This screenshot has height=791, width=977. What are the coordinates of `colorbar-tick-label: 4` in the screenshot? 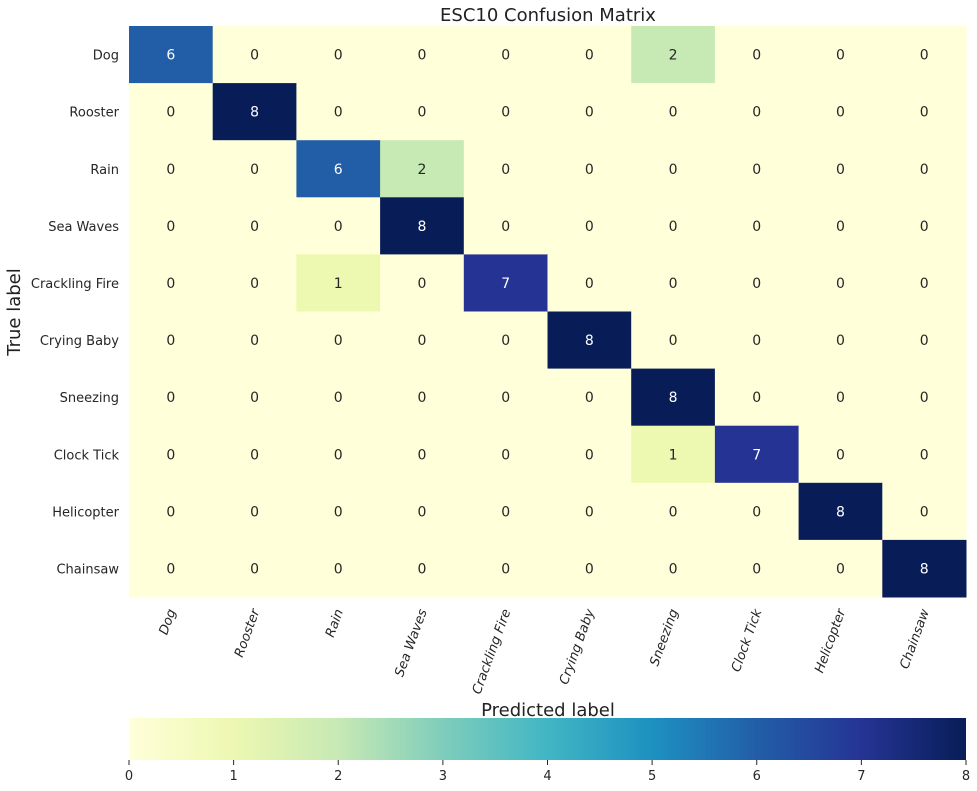 It's located at (547, 776).